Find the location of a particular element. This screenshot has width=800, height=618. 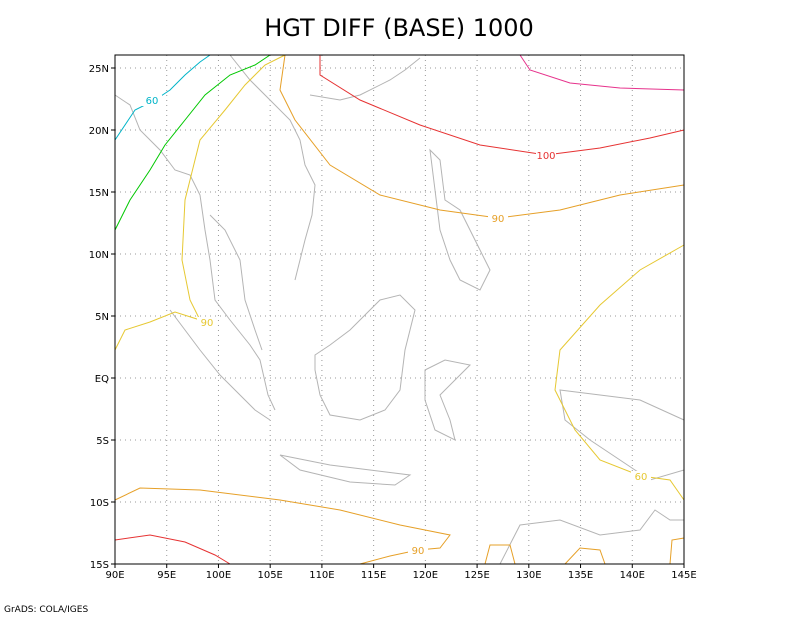

x-tick-label: 105E is located at coordinates (269, 575).